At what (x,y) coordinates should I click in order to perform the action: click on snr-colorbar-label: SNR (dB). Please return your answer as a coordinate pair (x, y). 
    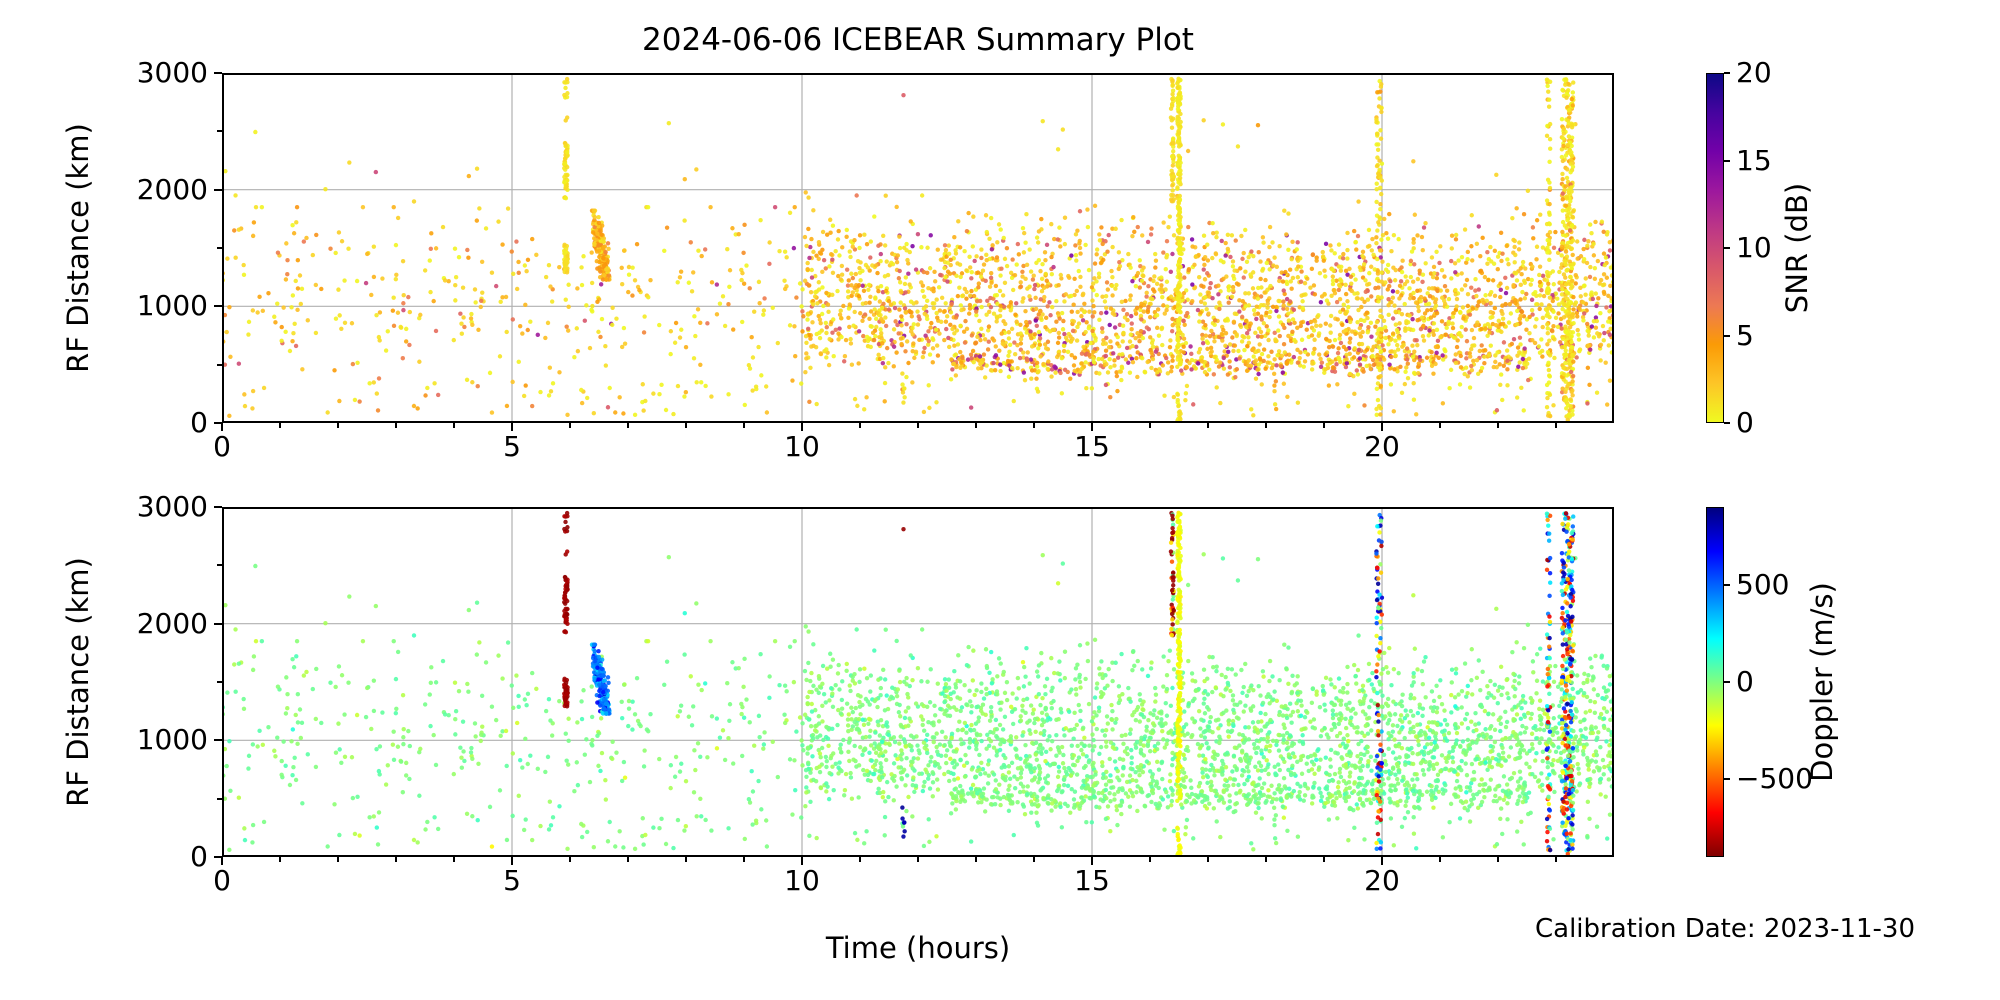
    Looking at the image, I should click on (1797, 248).